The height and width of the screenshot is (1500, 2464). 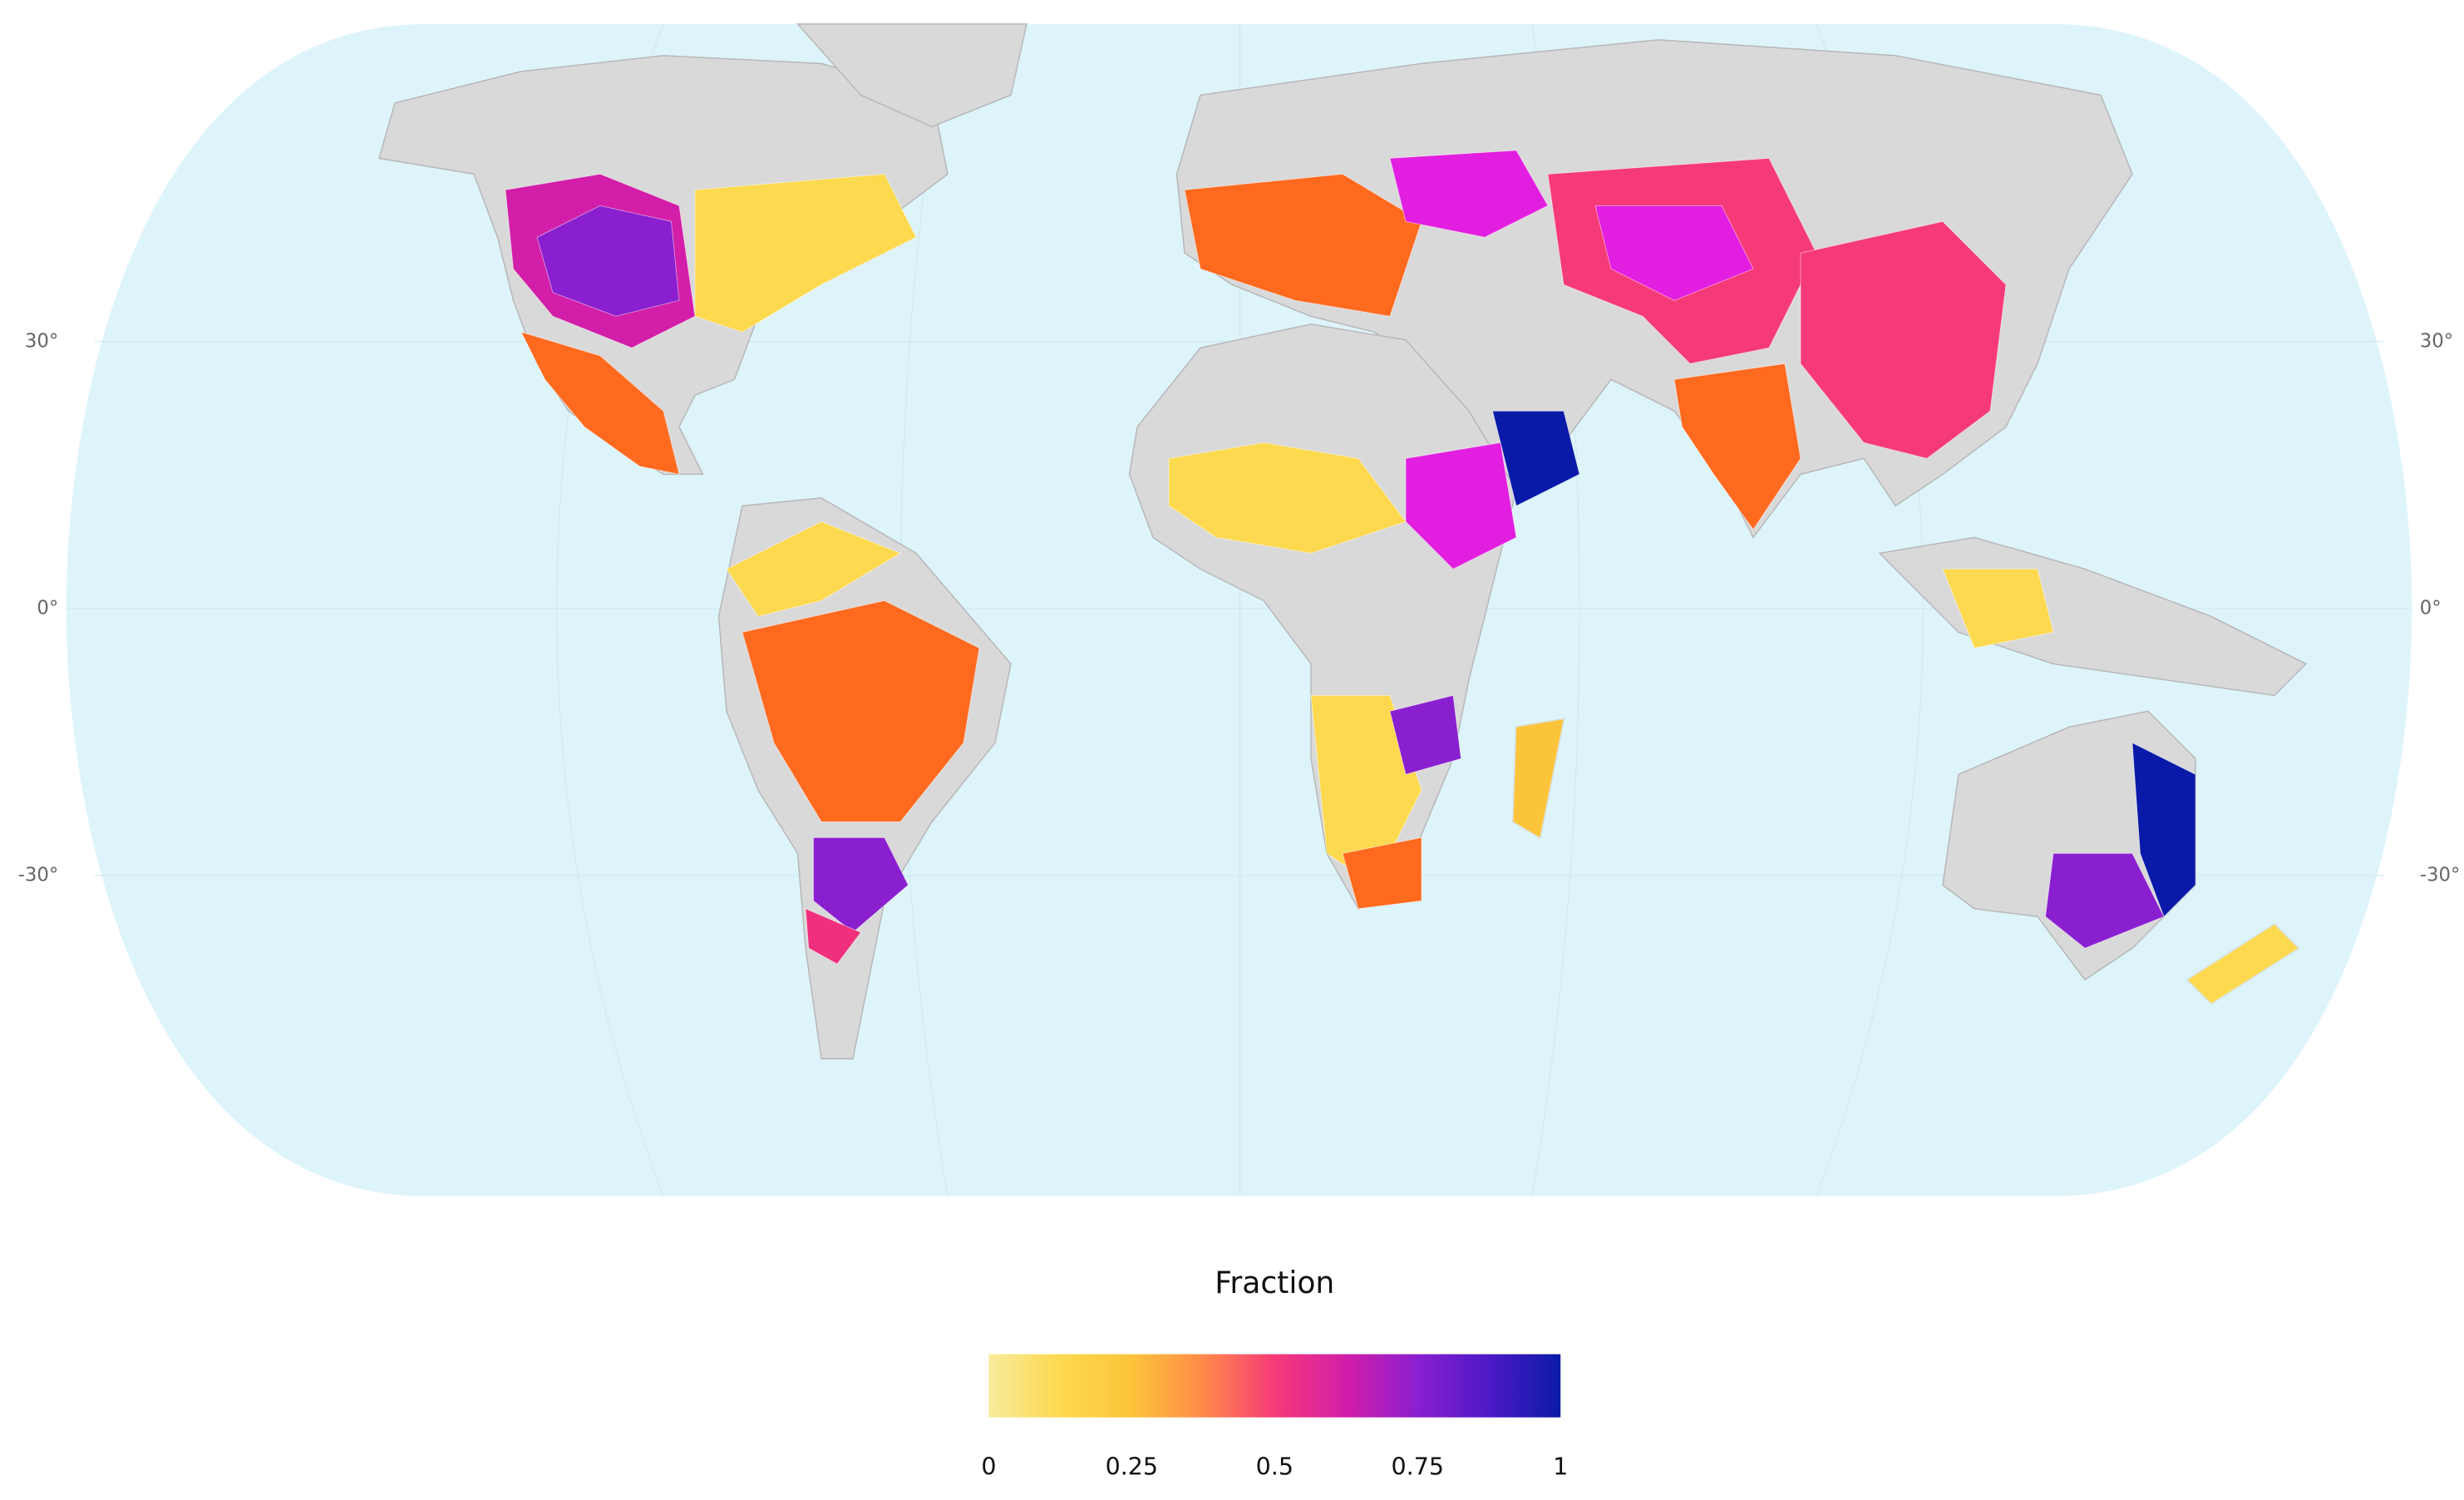 I want to click on colorbar-ticks: 0 0.25 0.5 0.75 1, so click(x=1274, y=1467).